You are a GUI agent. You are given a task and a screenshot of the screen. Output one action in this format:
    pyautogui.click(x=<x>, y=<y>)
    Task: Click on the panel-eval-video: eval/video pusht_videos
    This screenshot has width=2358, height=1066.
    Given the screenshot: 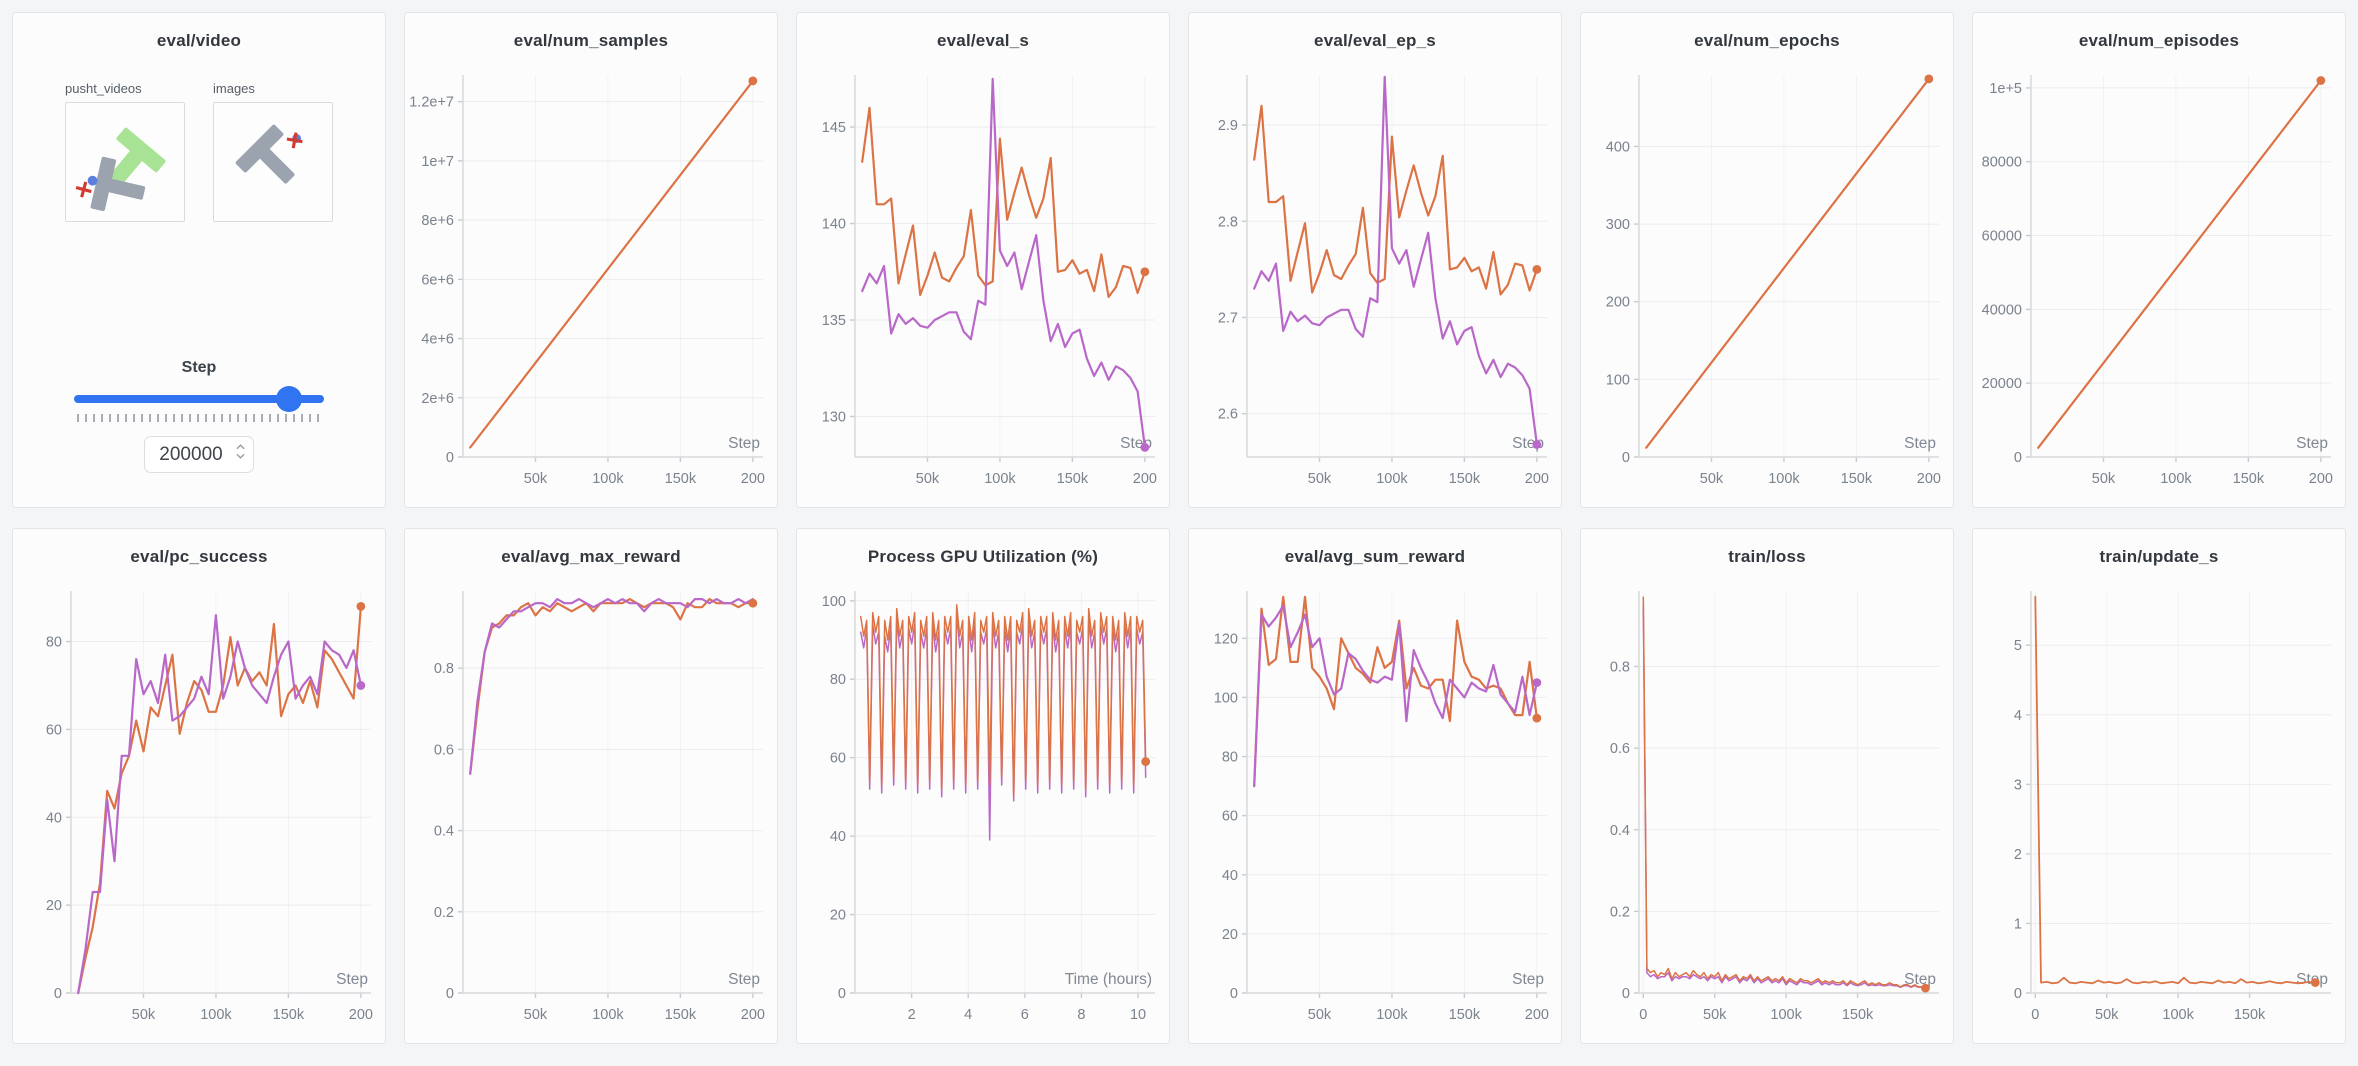 What is the action you would take?
    pyautogui.click(x=199, y=260)
    